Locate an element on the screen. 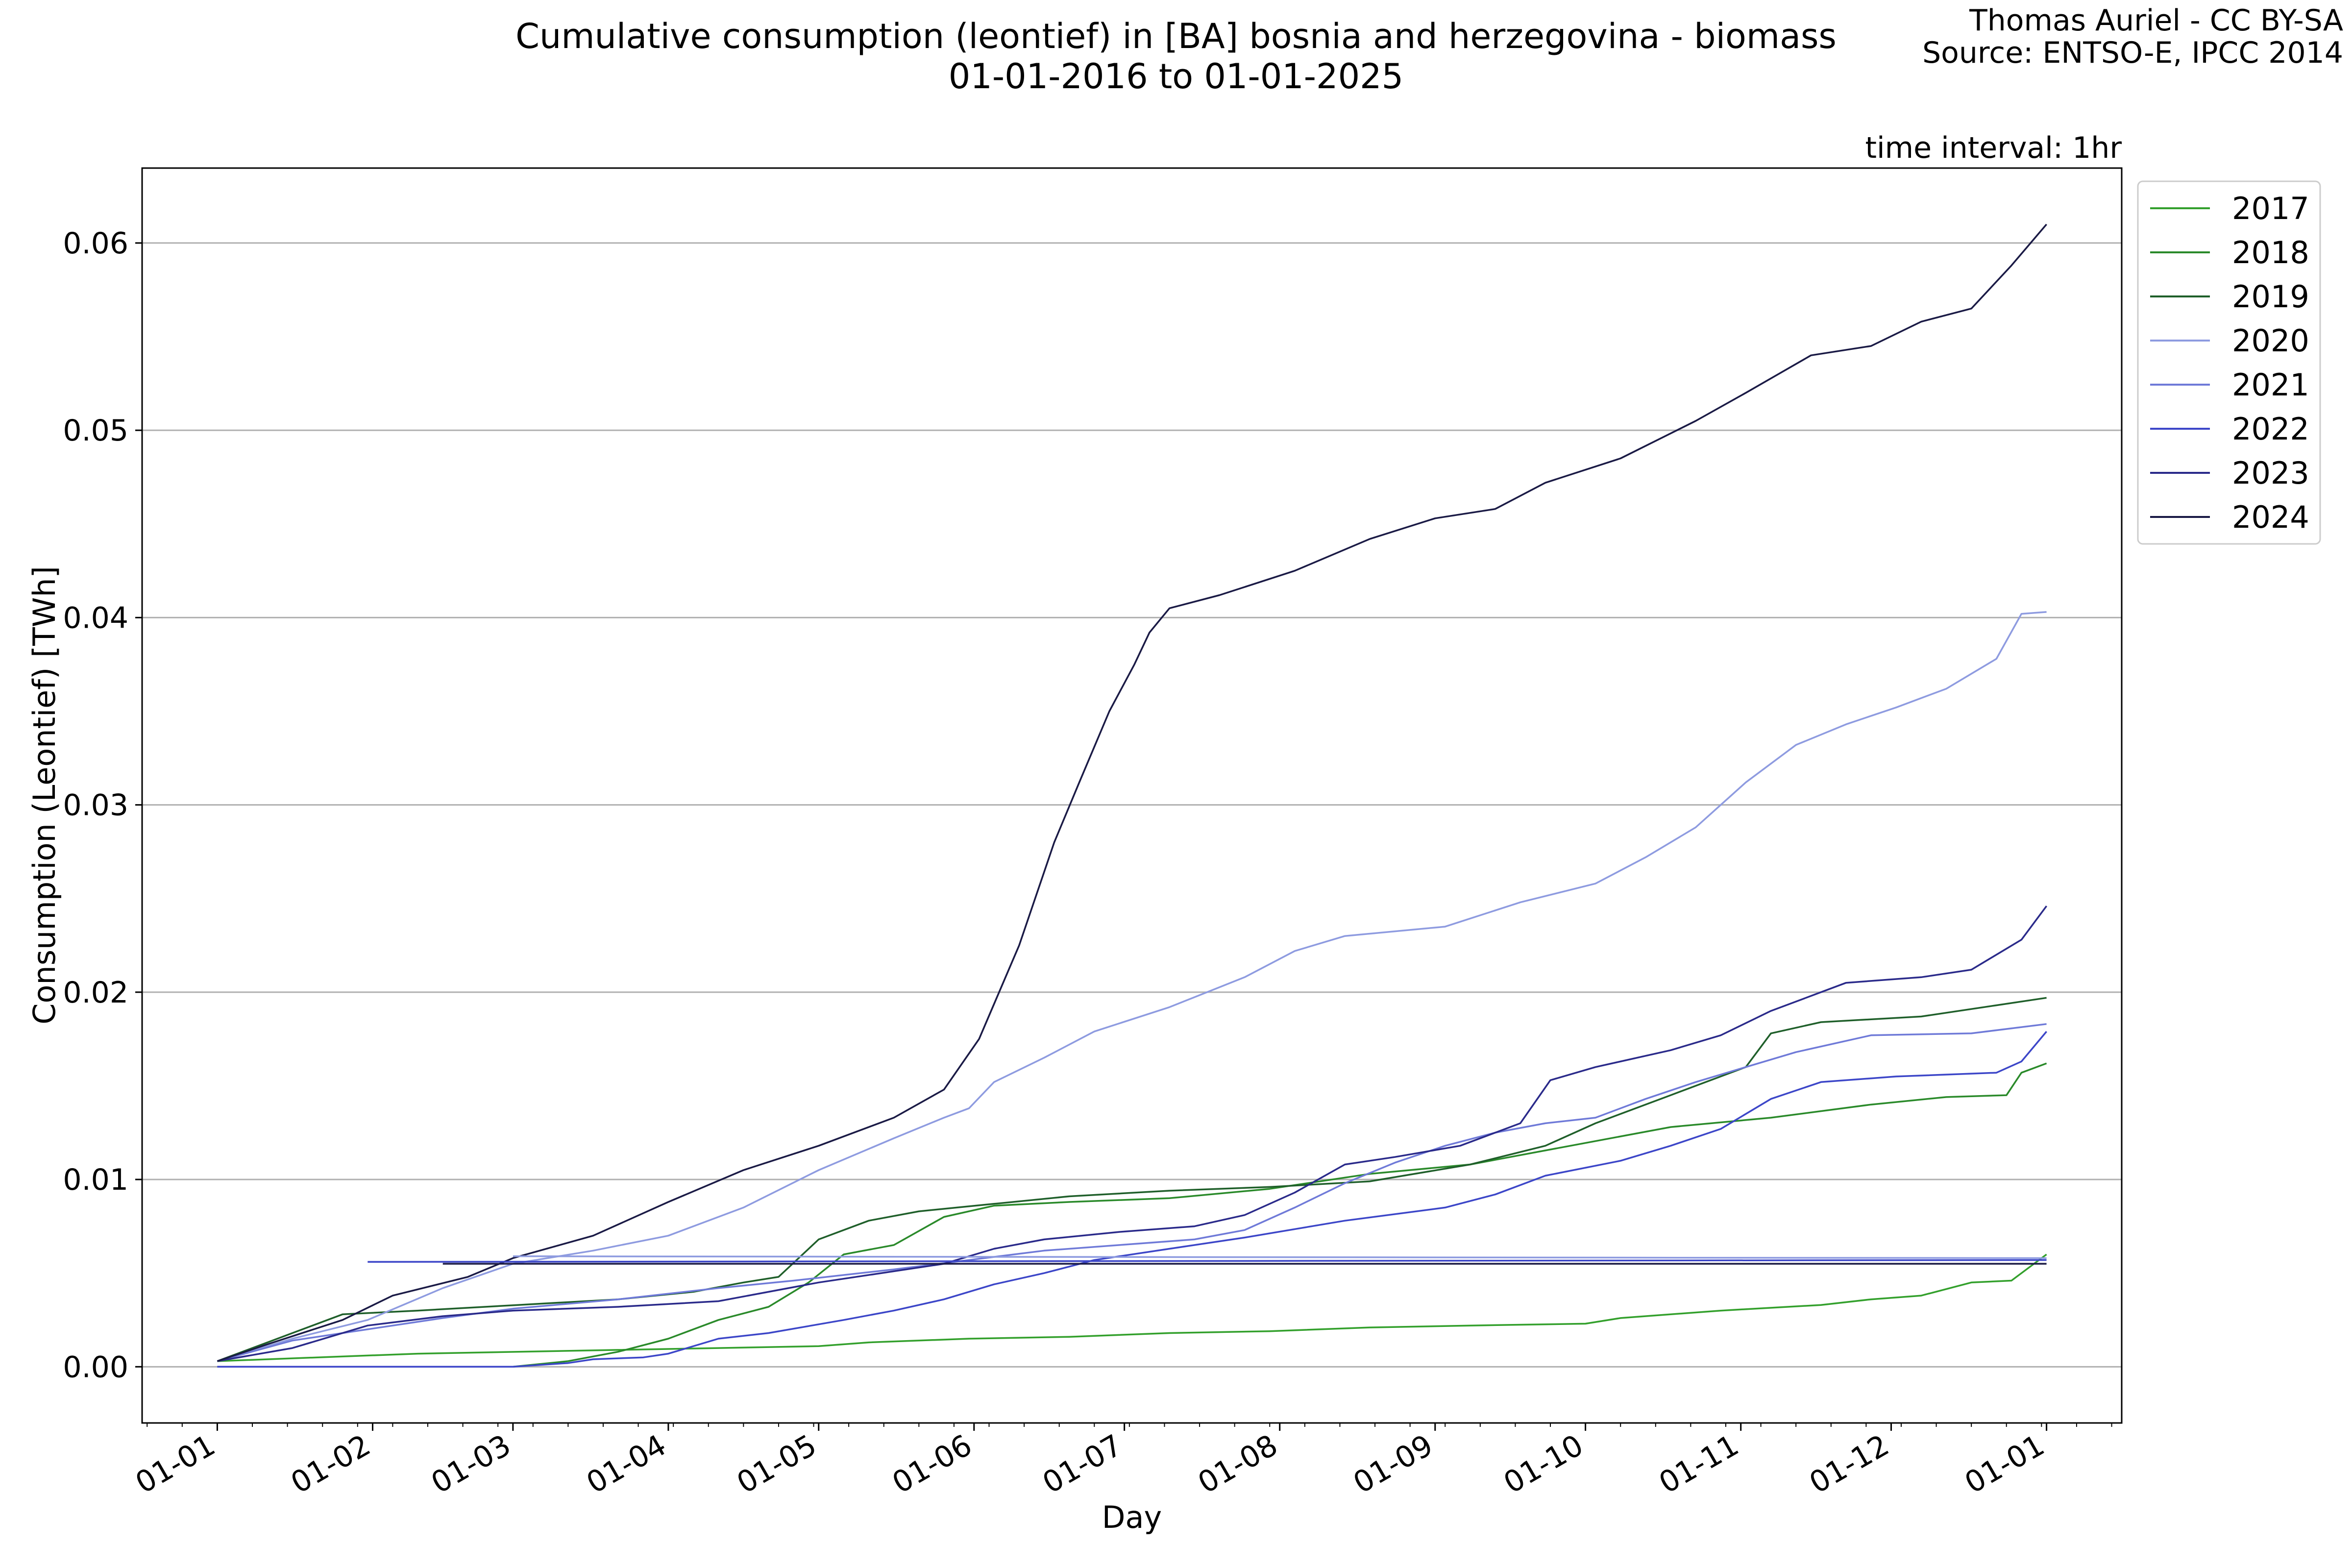 The image size is (2352, 1568). legend-label: 2017 is located at coordinates (2270, 208).